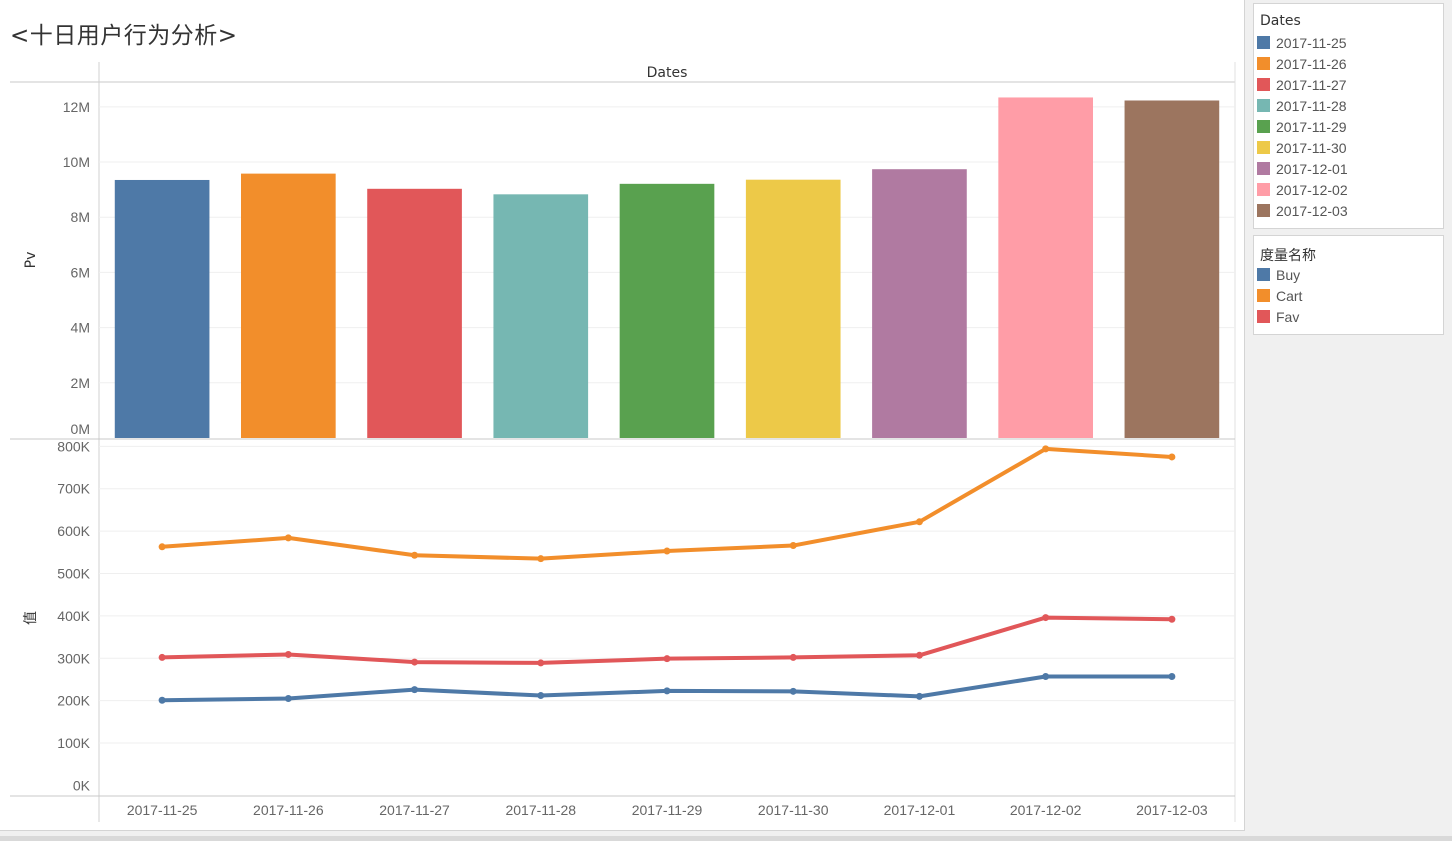 Image resolution: width=1452 pixels, height=841 pixels. What do you see at coordinates (80, 272) in the screenshot?
I see `bar-y-tick-label: 6M` at bounding box center [80, 272].